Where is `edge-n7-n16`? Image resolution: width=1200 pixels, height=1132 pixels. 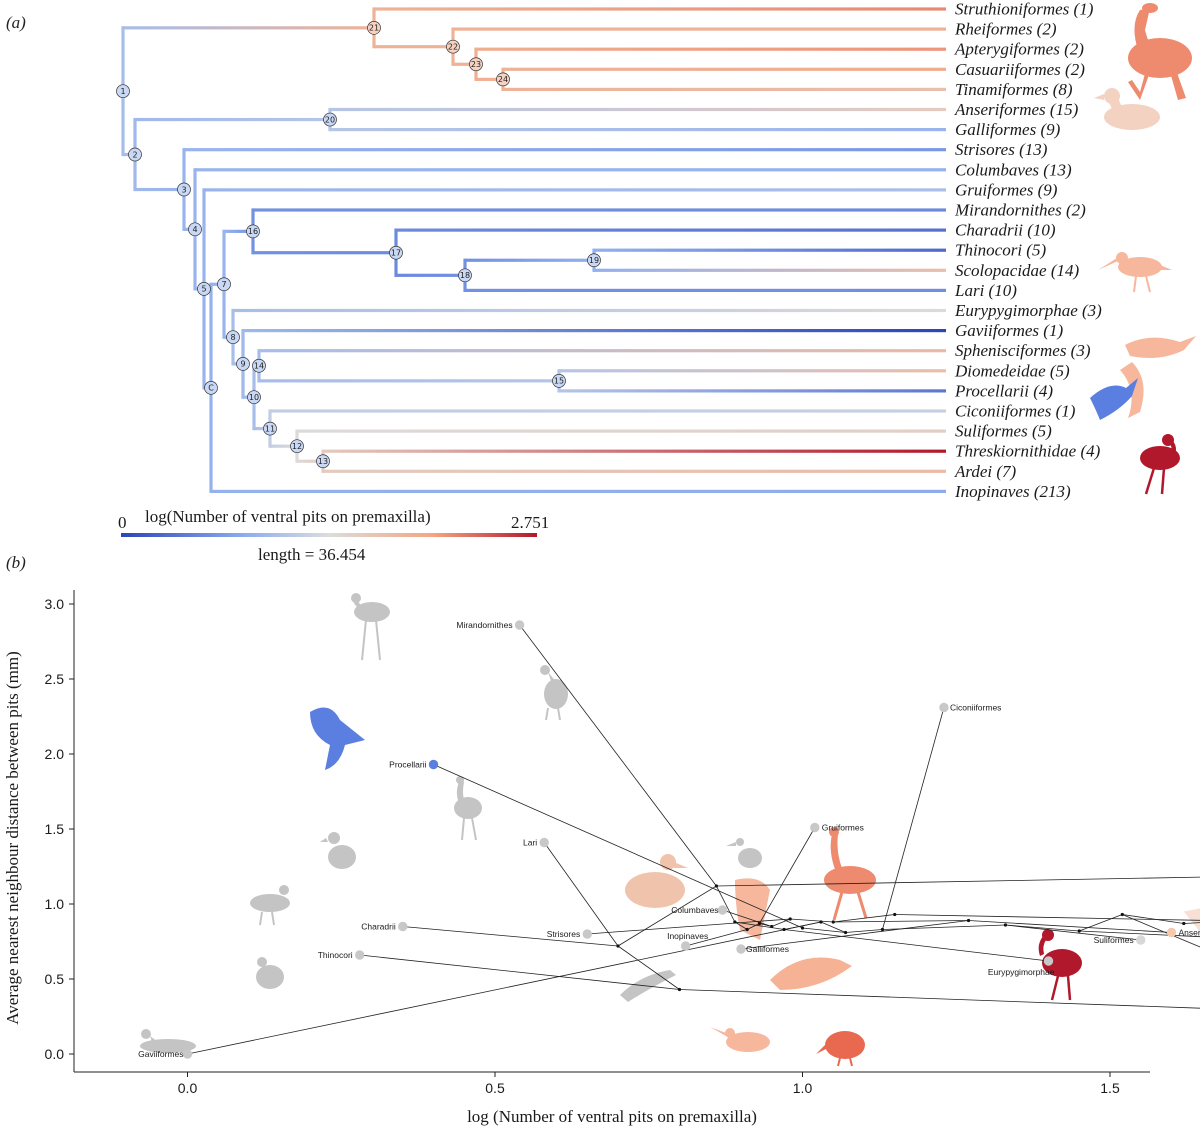
edge-n7-n16 is located at coordinates (726, 904).